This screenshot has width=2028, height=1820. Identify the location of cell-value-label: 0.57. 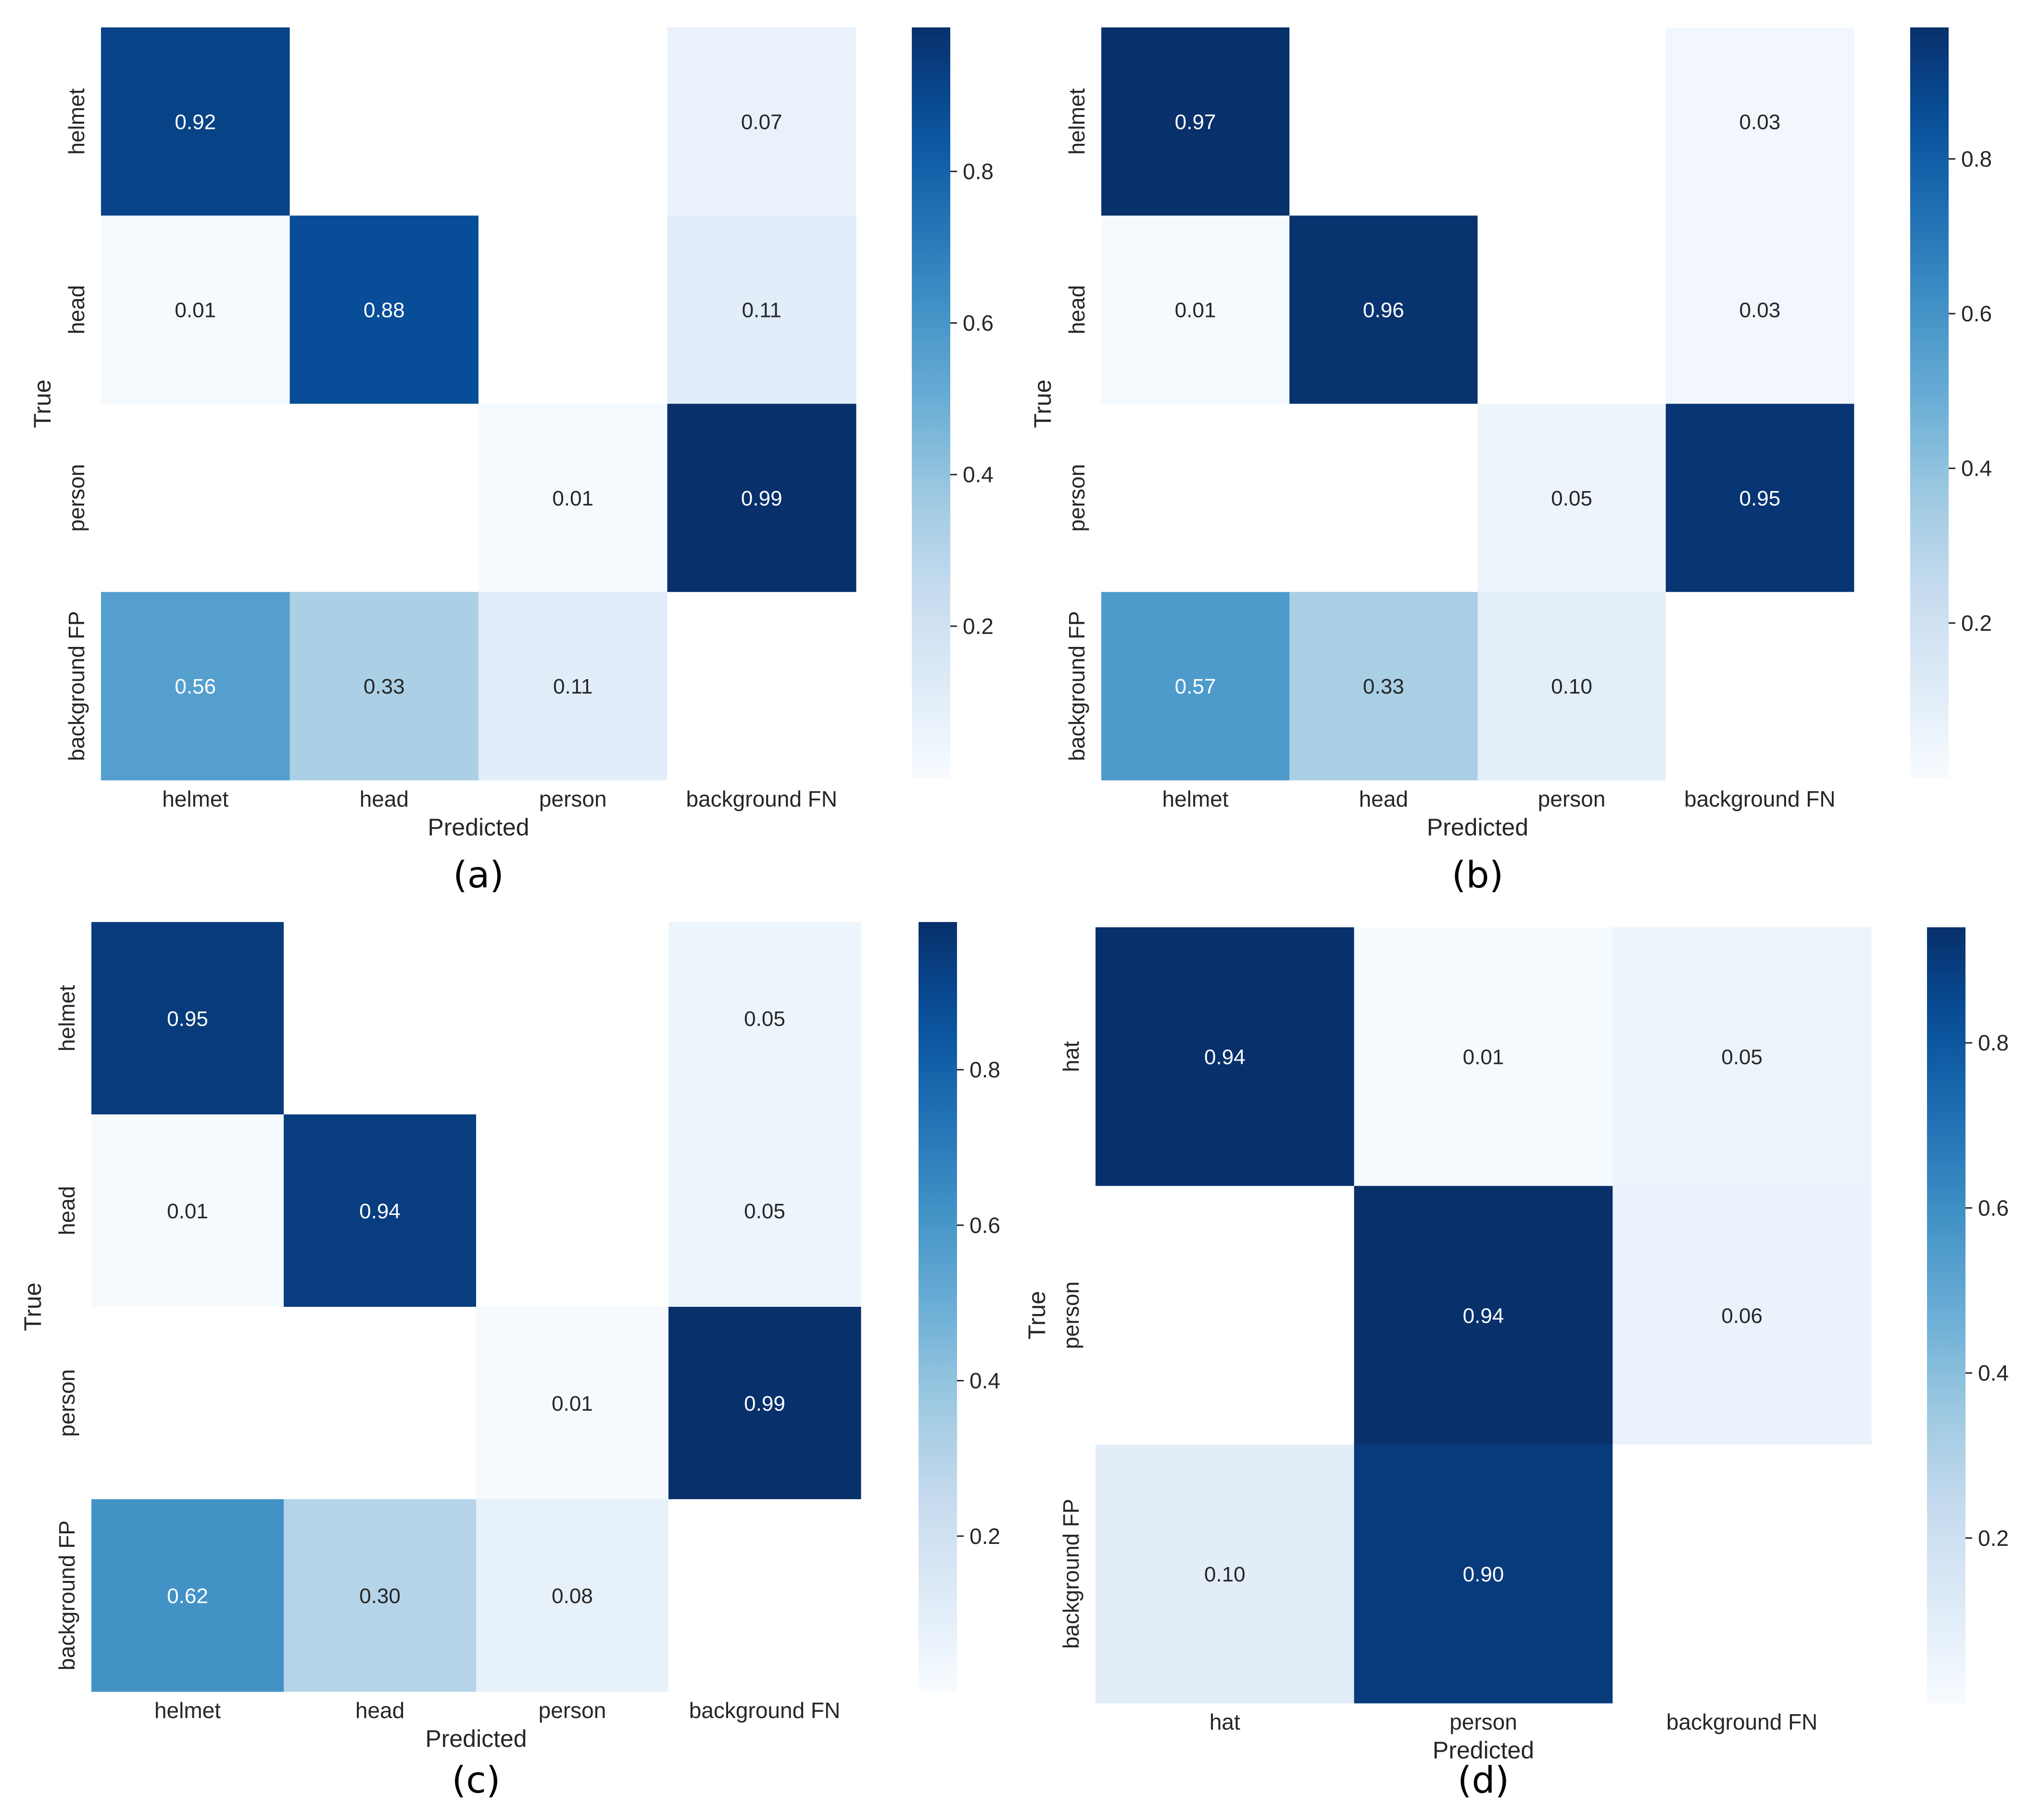
(1195, 687).